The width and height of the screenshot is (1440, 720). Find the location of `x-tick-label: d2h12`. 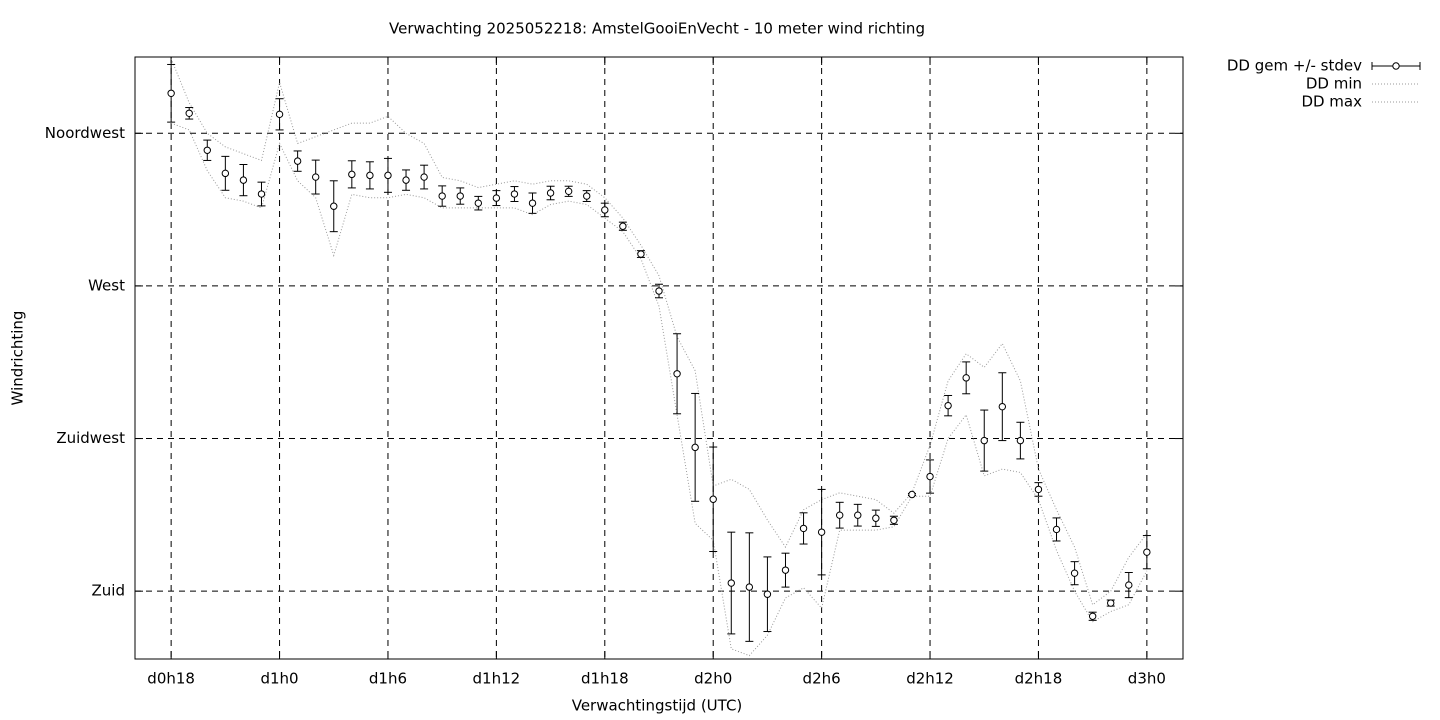

x-tick-label: d2h12 is located at coordinates (930, 679).